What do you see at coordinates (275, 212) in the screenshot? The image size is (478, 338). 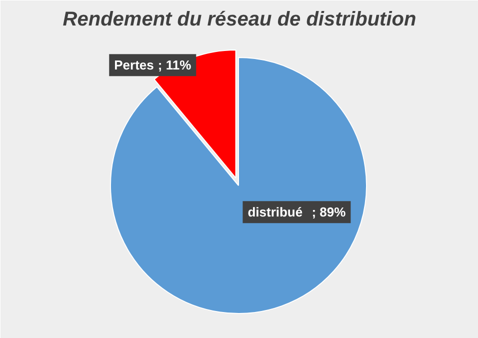 I see `slice-label: distribué` at bounding box center [275, 212].